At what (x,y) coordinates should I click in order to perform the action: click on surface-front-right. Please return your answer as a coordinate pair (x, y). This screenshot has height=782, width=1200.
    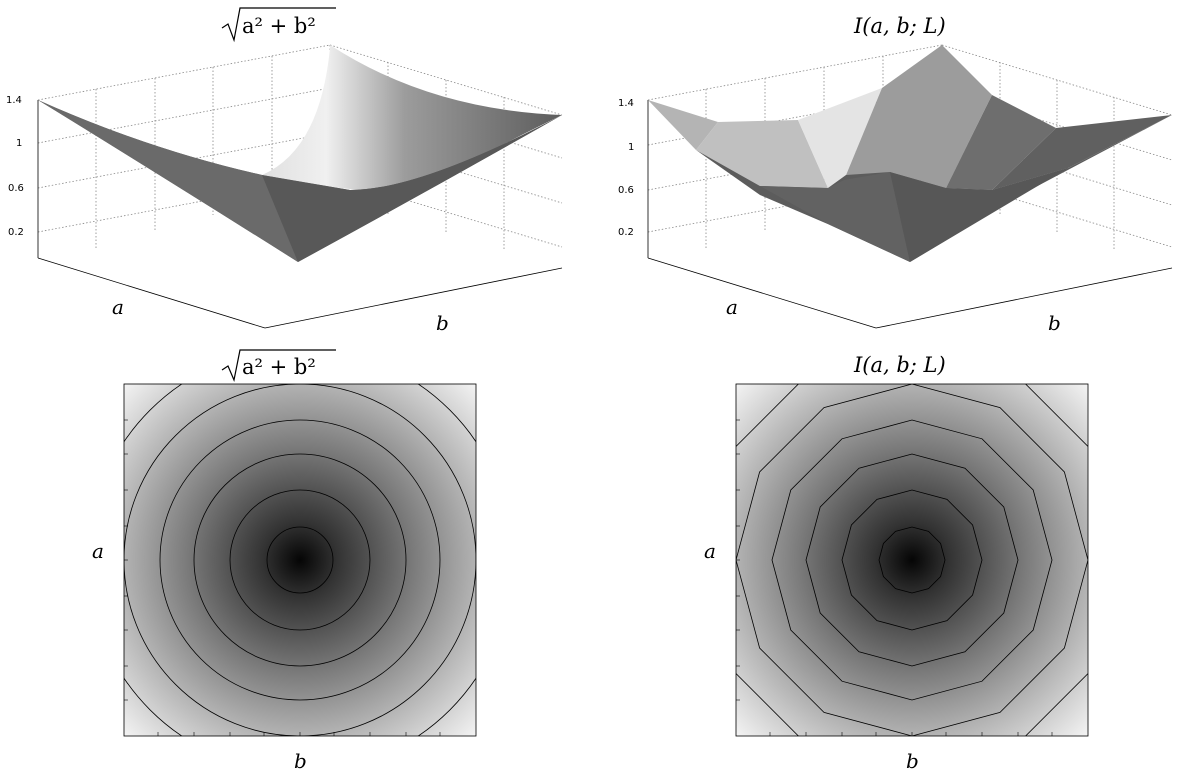
    Looking at the image, I should click on (412, 188).